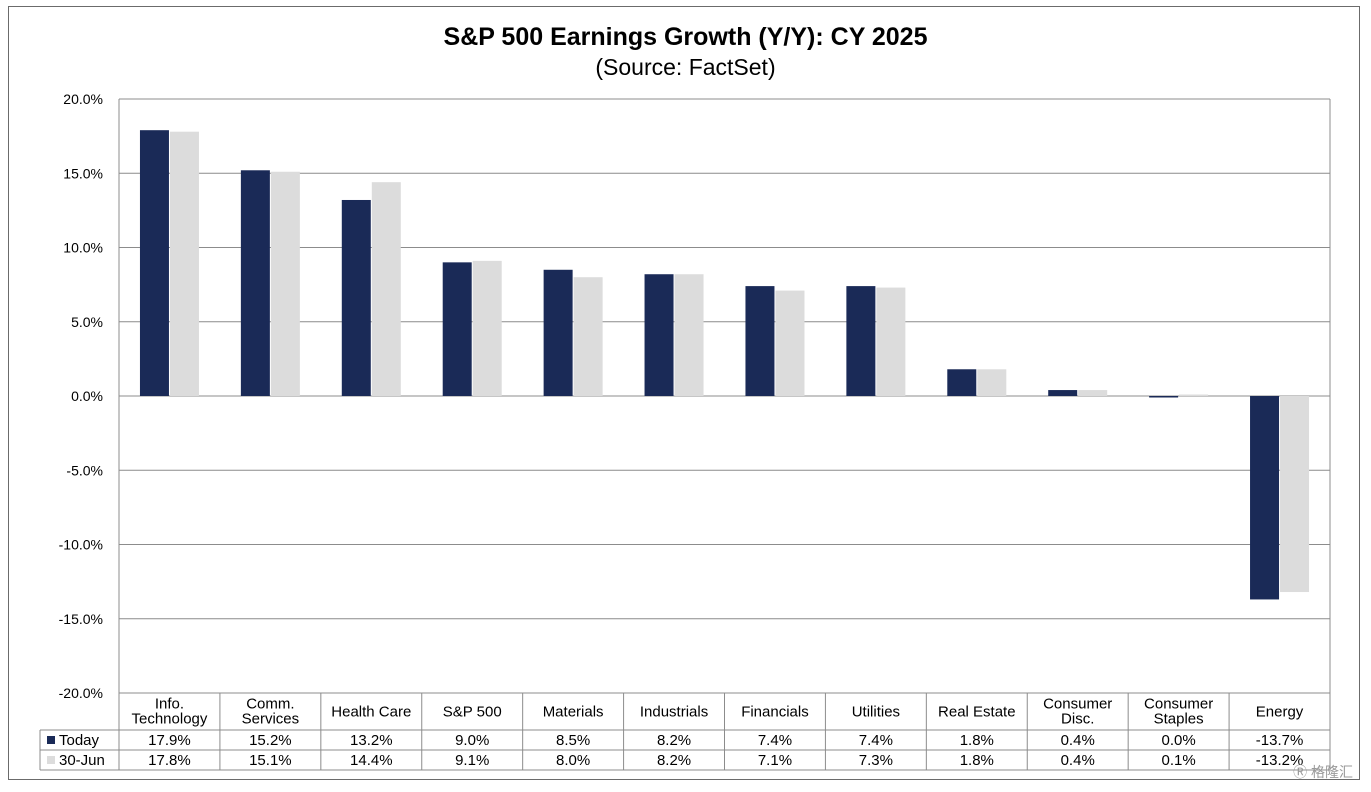 The height and width of the screenshot is (792, 1371). I want to click on category-label: S&P 500, so click(472, 712).